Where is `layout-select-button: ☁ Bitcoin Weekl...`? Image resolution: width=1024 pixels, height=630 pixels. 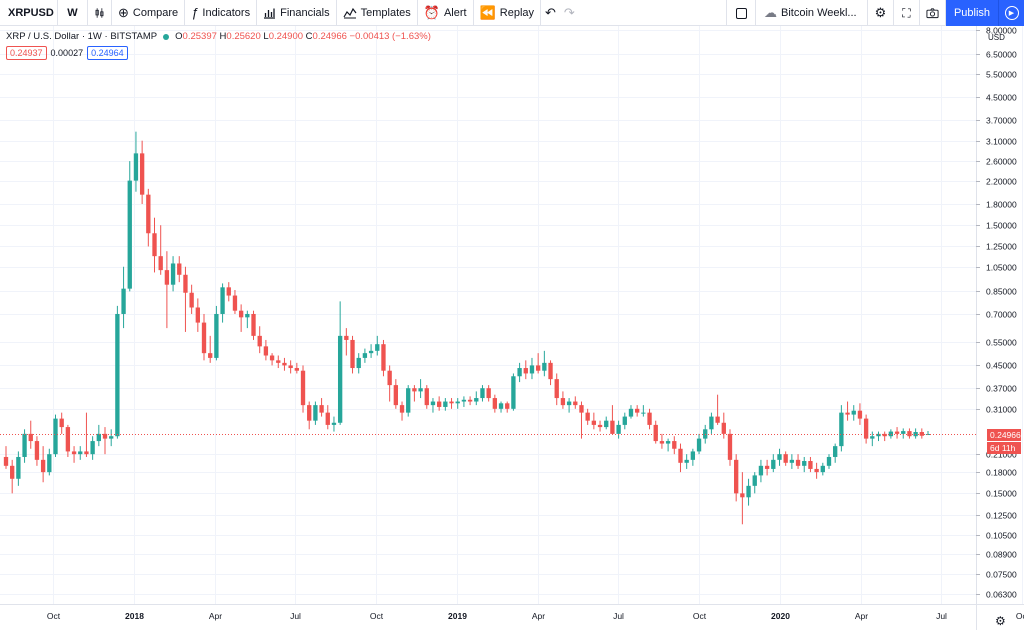
layout-select-button: ☁ Bitcoin Weekl... is located at coordinates (812, 13).